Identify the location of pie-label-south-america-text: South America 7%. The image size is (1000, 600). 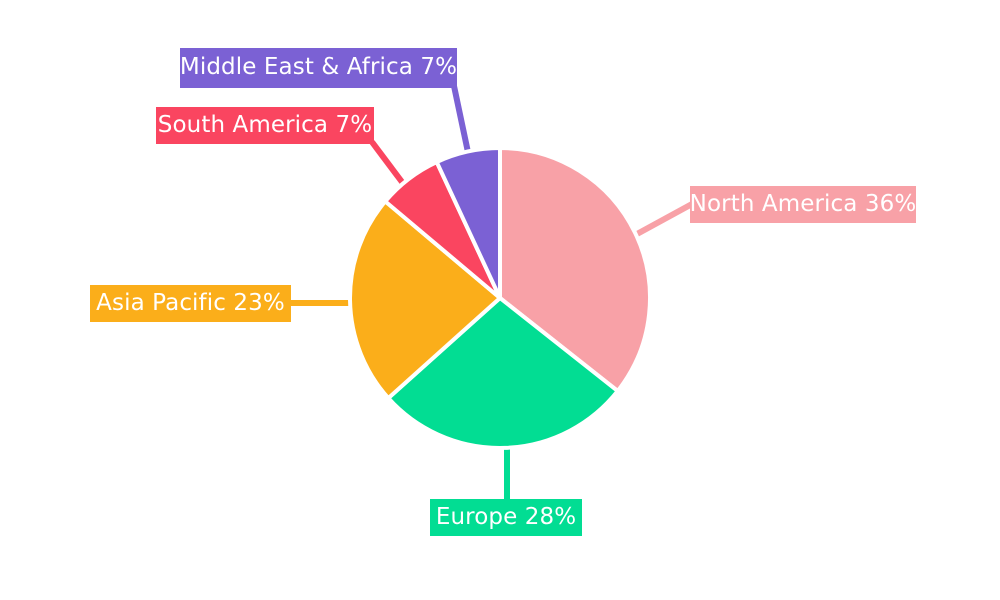
(265, 124).